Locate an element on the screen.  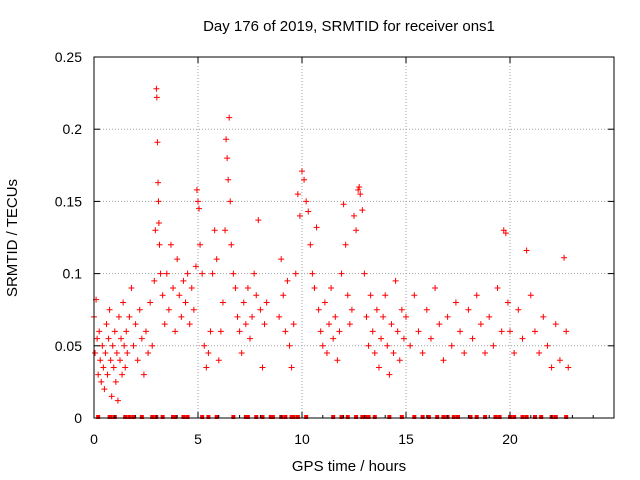
y-tick-label: 0 is located at coordinates (78, 418).